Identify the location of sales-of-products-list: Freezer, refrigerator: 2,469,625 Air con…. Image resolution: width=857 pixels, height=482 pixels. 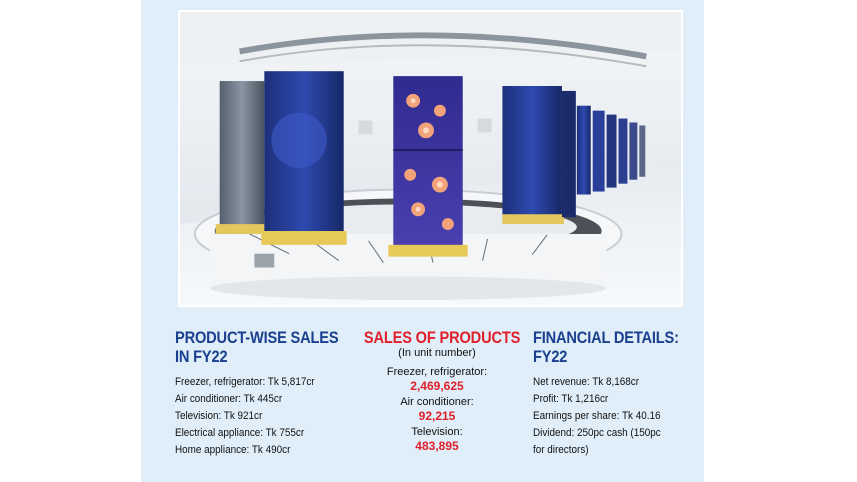
(437, 409).